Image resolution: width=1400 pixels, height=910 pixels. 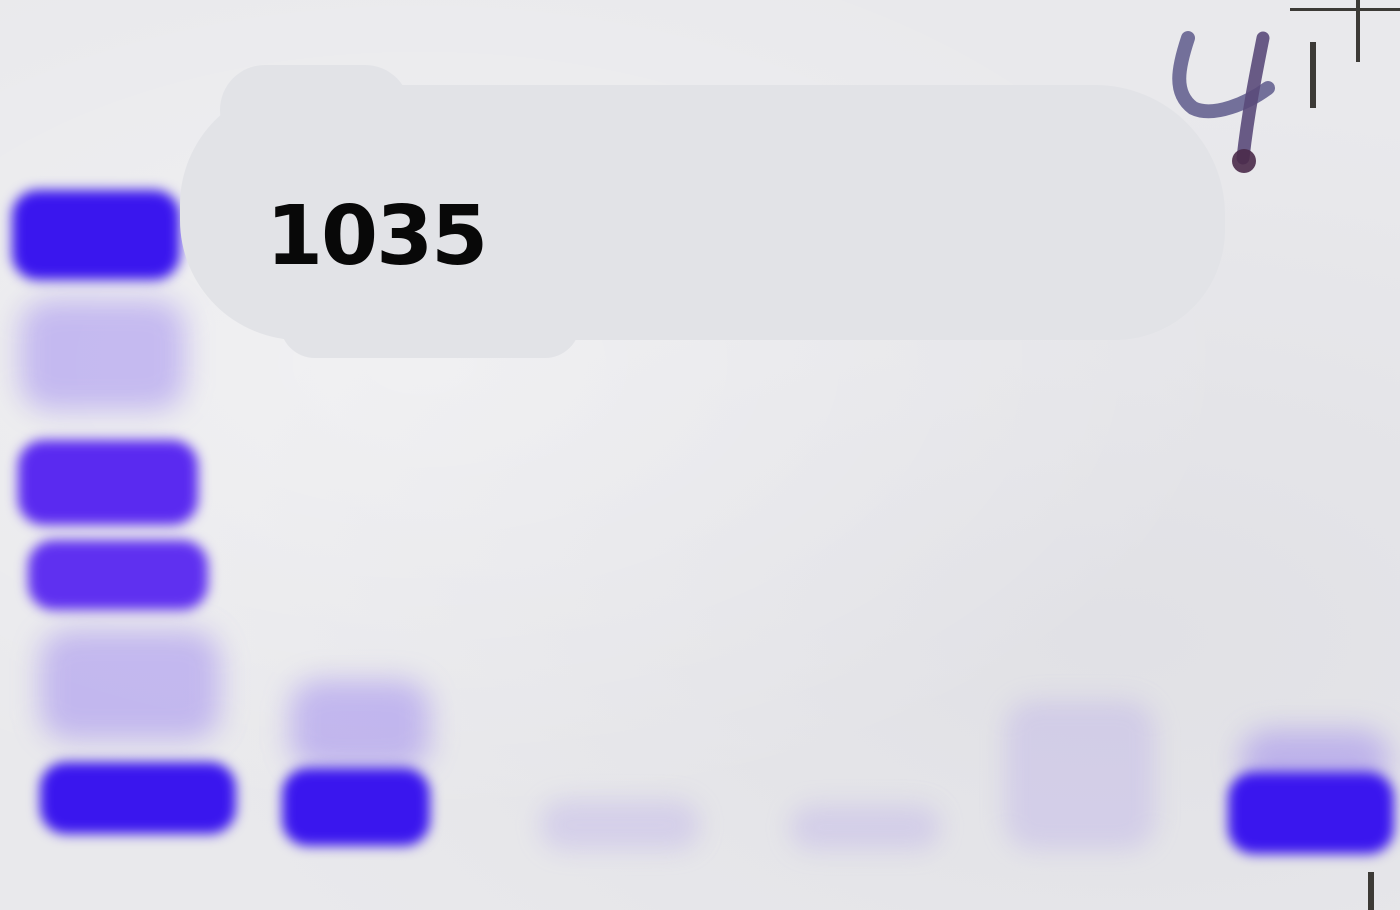 What do you see at coordinates (1358, 31) in the screenshot?
I see `corner-tick-vertical` at bounding box center [1358, 31].